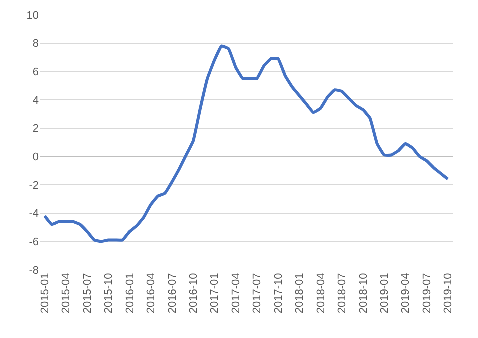 The width and height of the screenshot is (478, 338). I want to click on y-tick-label: -4, so click(34, 214).